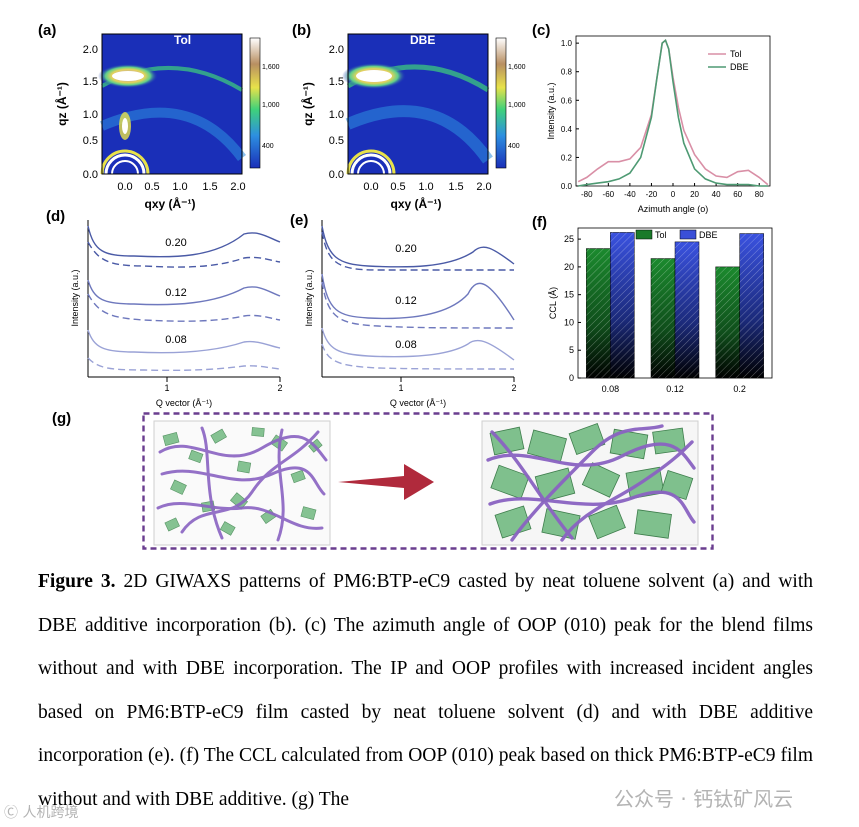 The width and height of the screenshot is (859, 827). What do you see at coordinates (41, 813) in the screenshot?
I see `watermark-left: Ⓒ 人机跨境` at bounding box center [41, 813].